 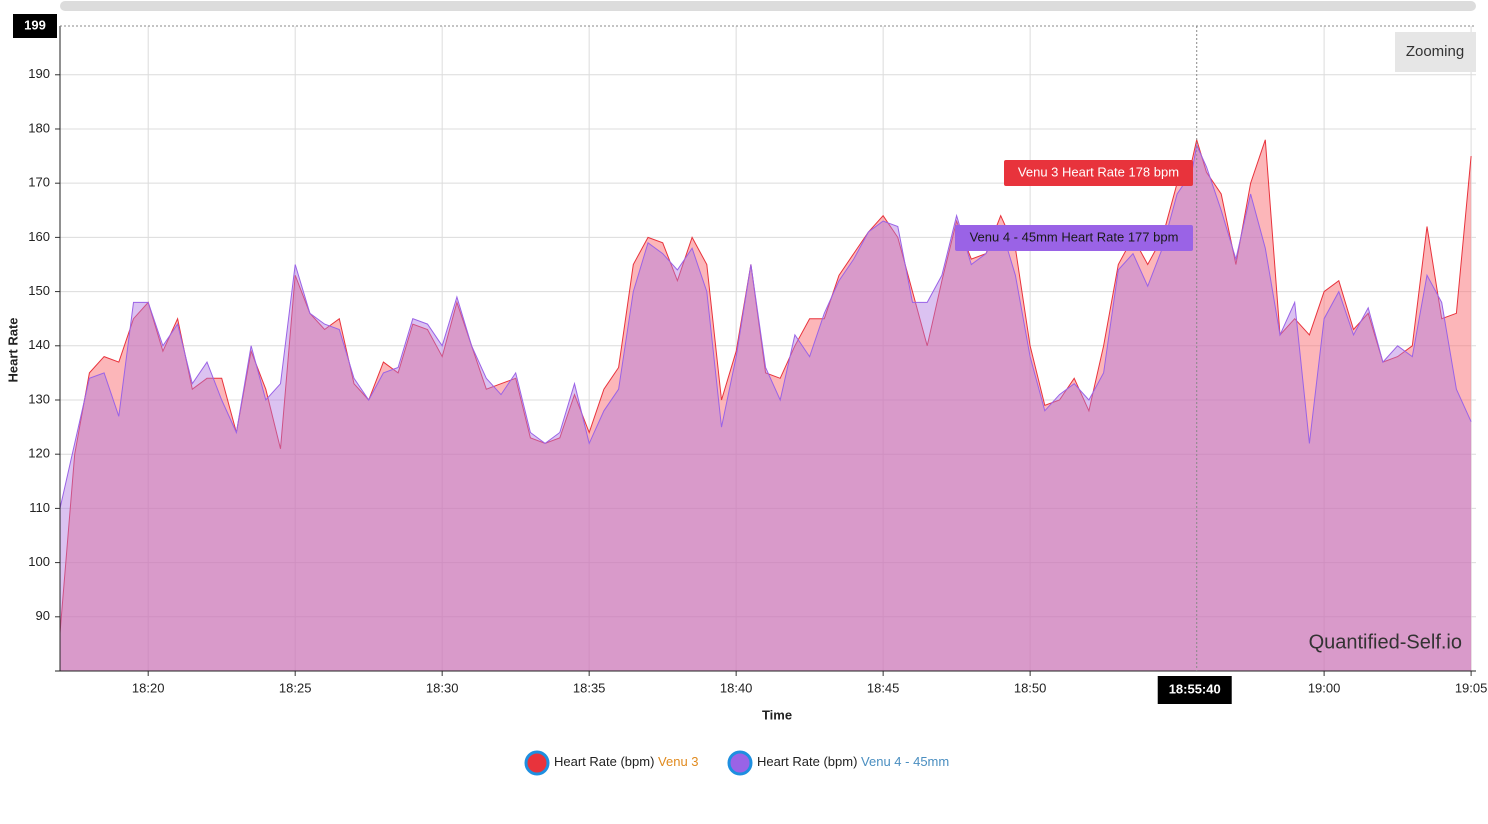 What do you see at coordinates (1471, 687) in the screenshot?
I see `x-tick-label: 19:05` at bounding box center [1471, 687].